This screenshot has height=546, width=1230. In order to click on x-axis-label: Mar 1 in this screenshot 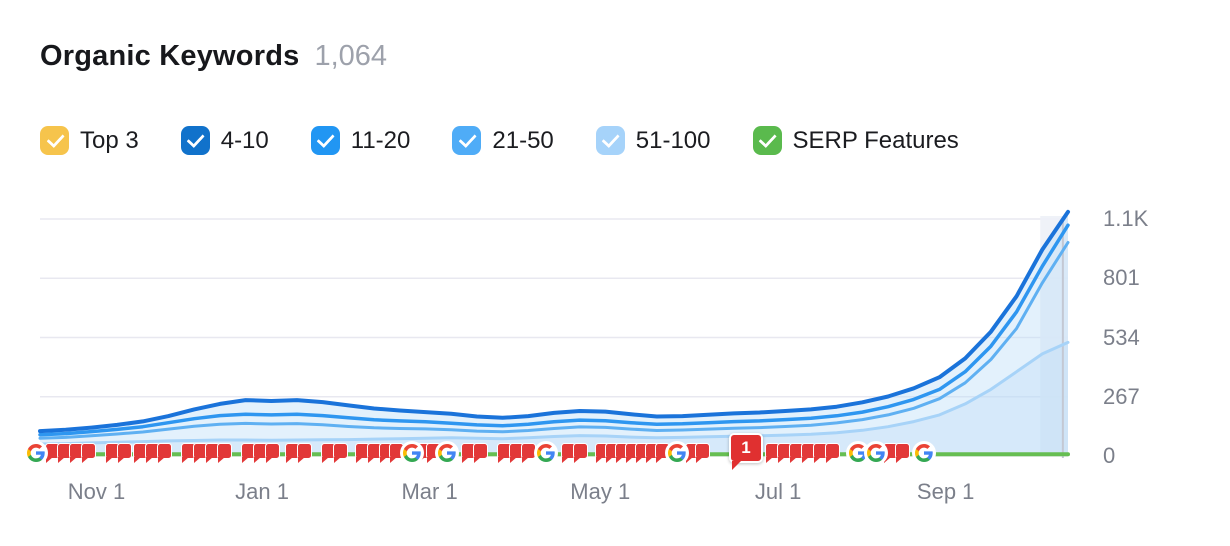, I will do `click(429, 491)`.